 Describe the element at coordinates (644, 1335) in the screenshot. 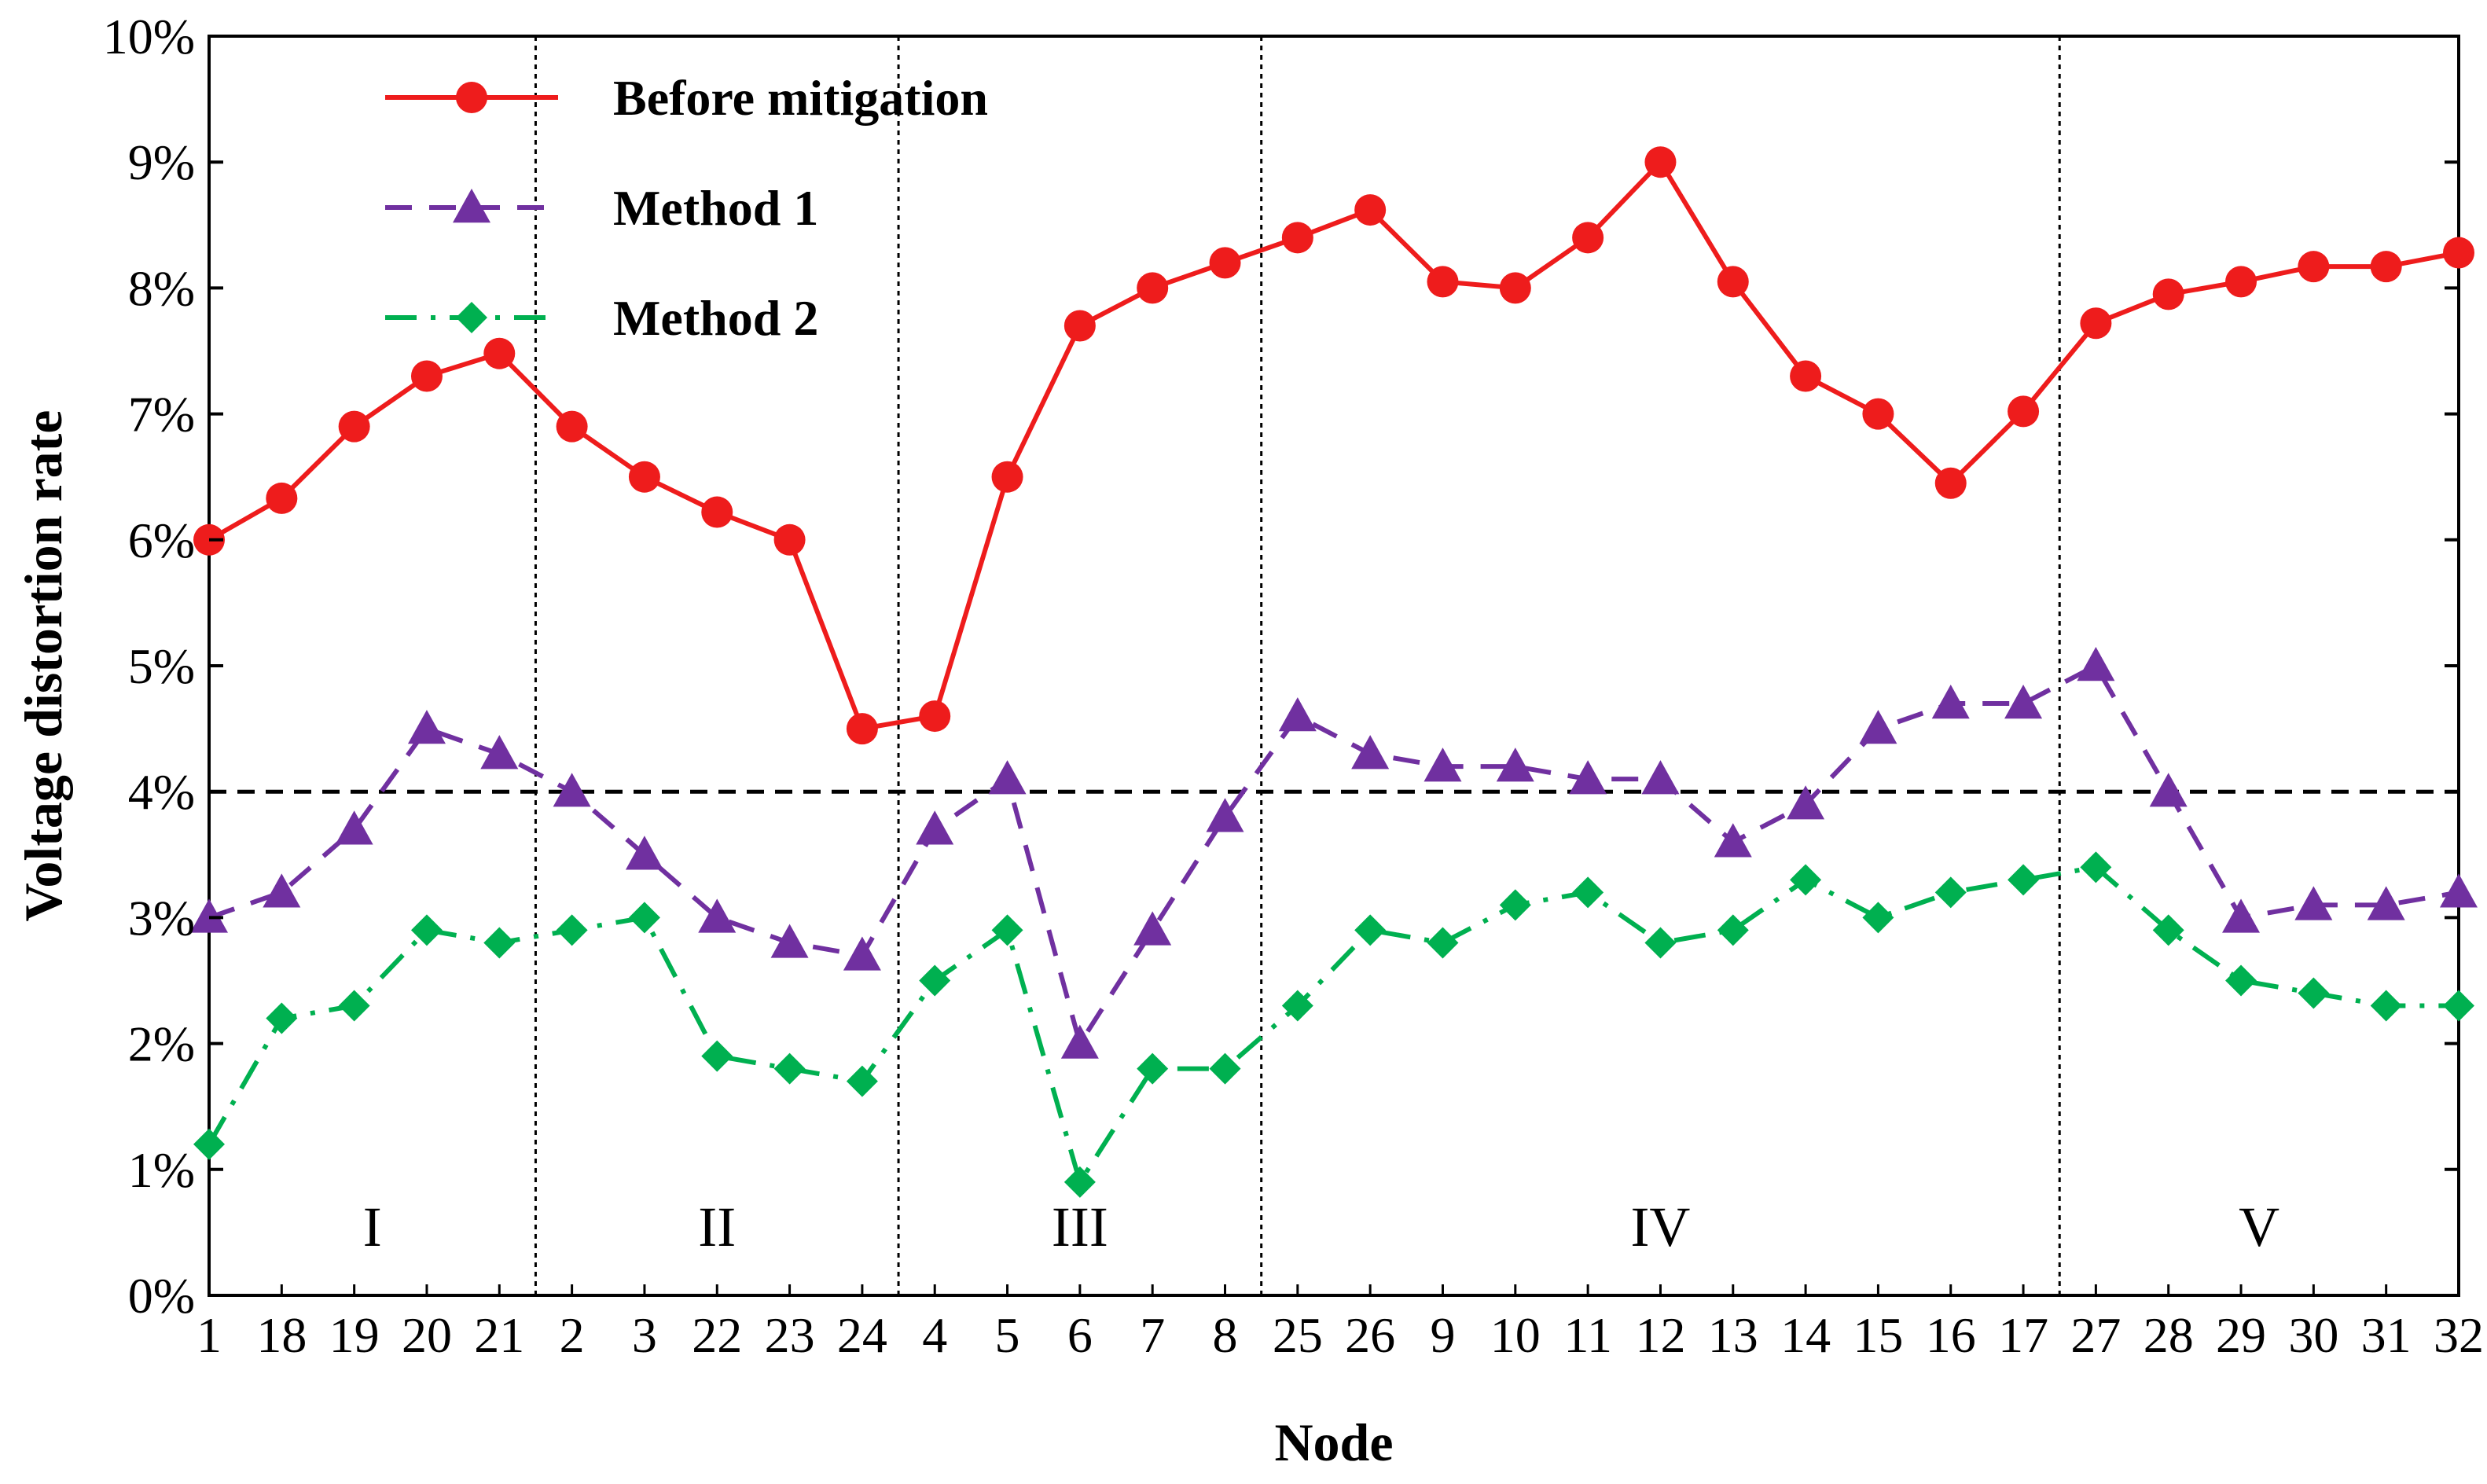

I see `x-tick-label: 3` at that location.